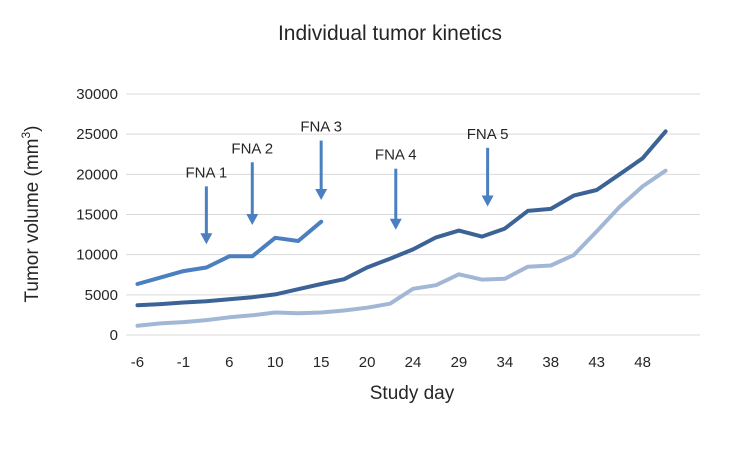  What do you see at coordinates (413, 362) in the screenshot?
I see `x-tick-label: 24` at bounding box center [413, 362].